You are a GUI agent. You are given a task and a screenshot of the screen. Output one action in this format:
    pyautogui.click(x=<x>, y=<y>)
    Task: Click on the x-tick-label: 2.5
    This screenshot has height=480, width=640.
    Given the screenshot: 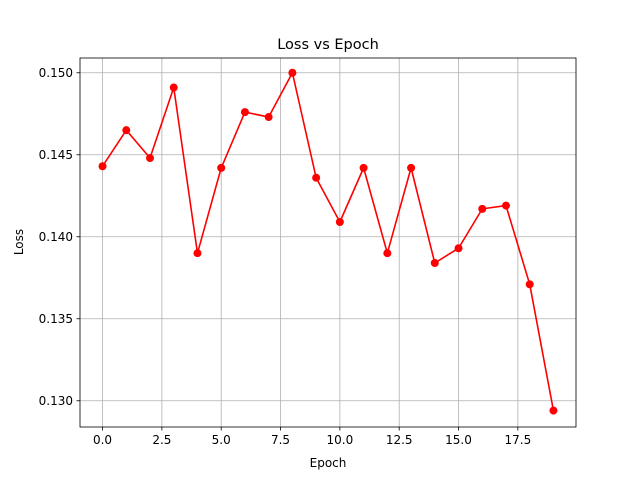 What is the action you would take?
    pyautogui.click(x=161, y=440)
    